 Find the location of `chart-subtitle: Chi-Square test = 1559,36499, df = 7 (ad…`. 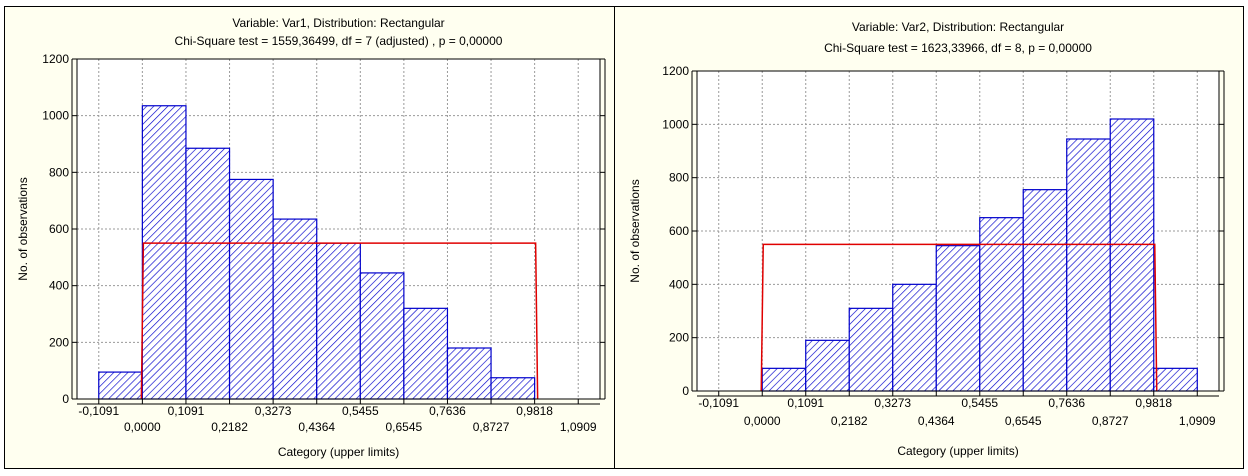

chart-subtitle: Chi-Square test = 1559,36499, df = 7 (ad… is located at coordinates (339, 41).